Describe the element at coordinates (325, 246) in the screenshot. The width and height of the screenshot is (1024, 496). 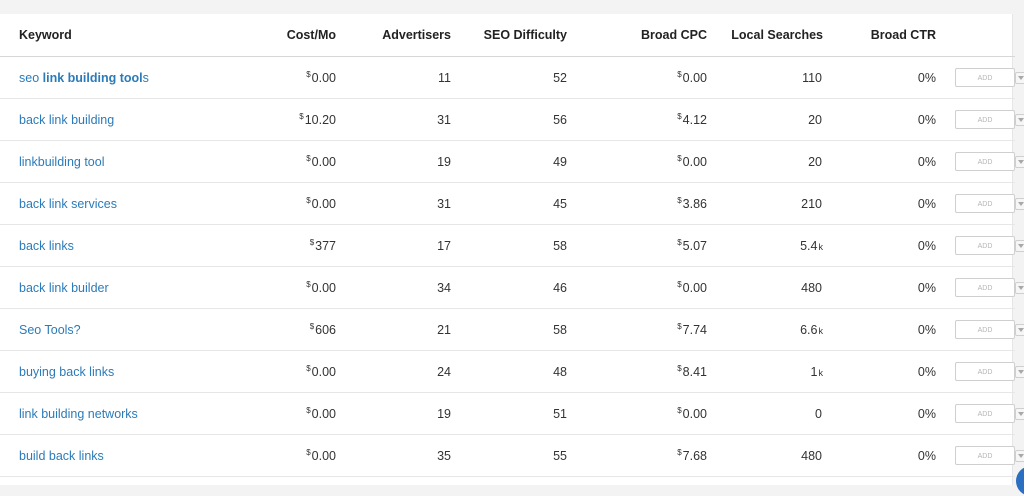
I see `cost-value: 377` at that location.